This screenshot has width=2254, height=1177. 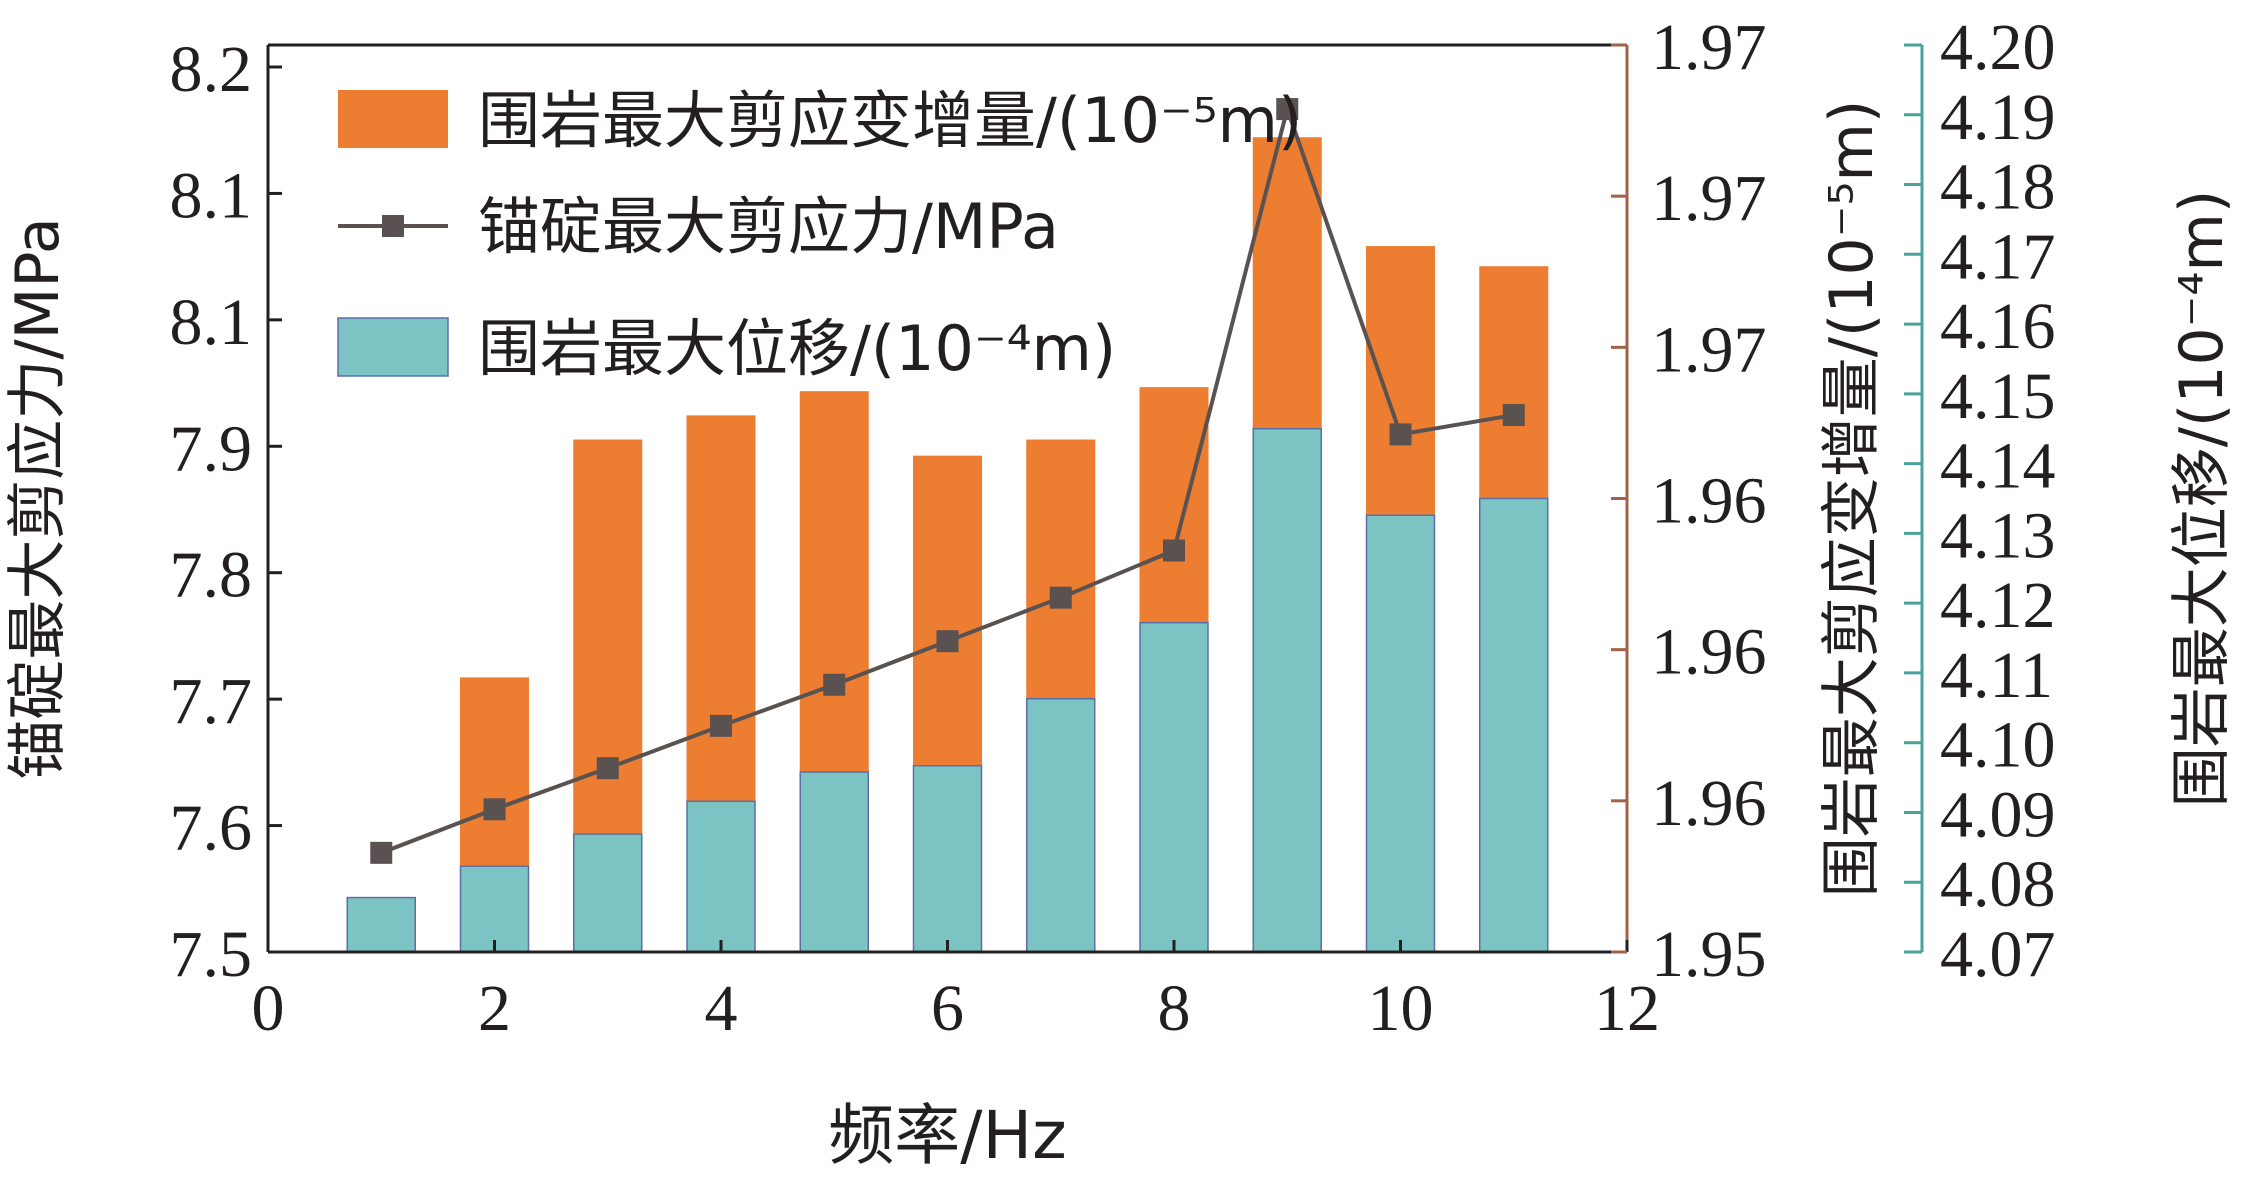 What do you see at coordinates (1998, 187) in the screenshot?
I see `right-2-tick-label: 4.18` at bounding box center [1998, 187].